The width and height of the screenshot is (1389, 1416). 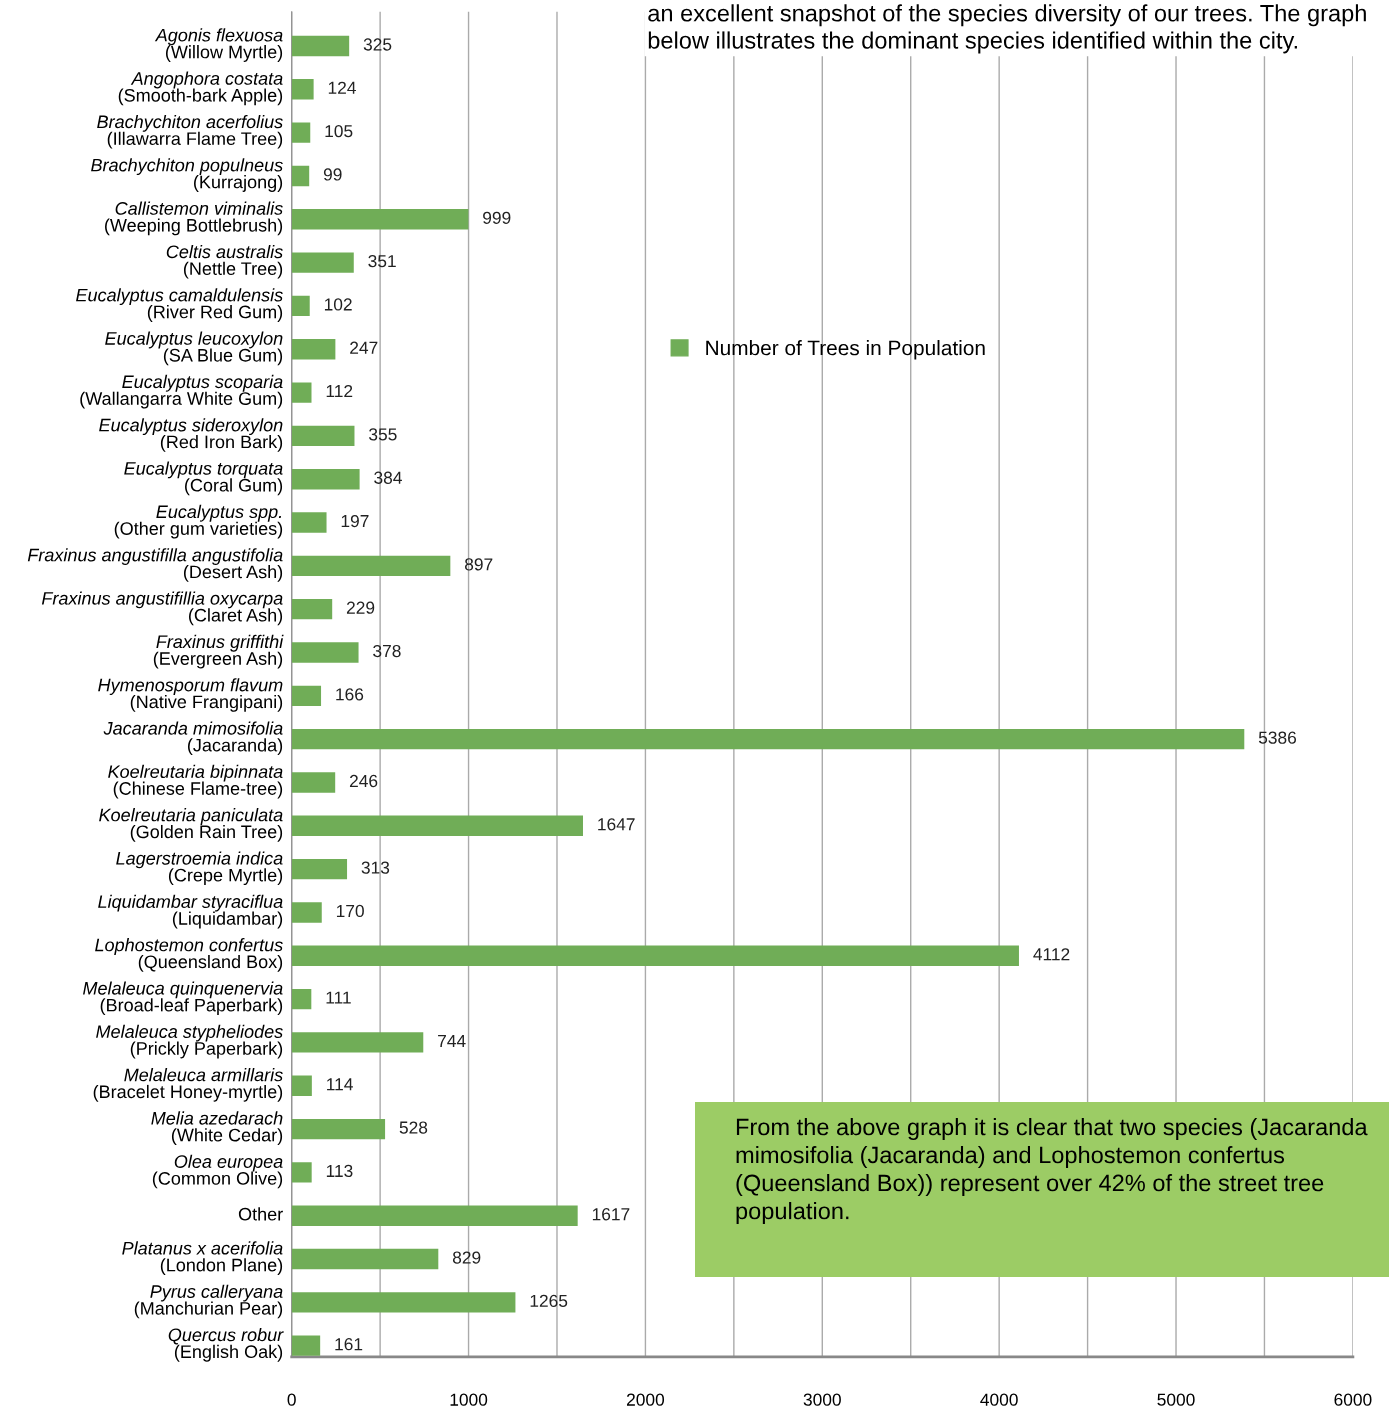 What do you see at coordinates (191, 825) in the screenshot?
I see `y-tick-label: Koelreutaria paniculata (Golden Rain Tree)` at bounding box center [191, 825].